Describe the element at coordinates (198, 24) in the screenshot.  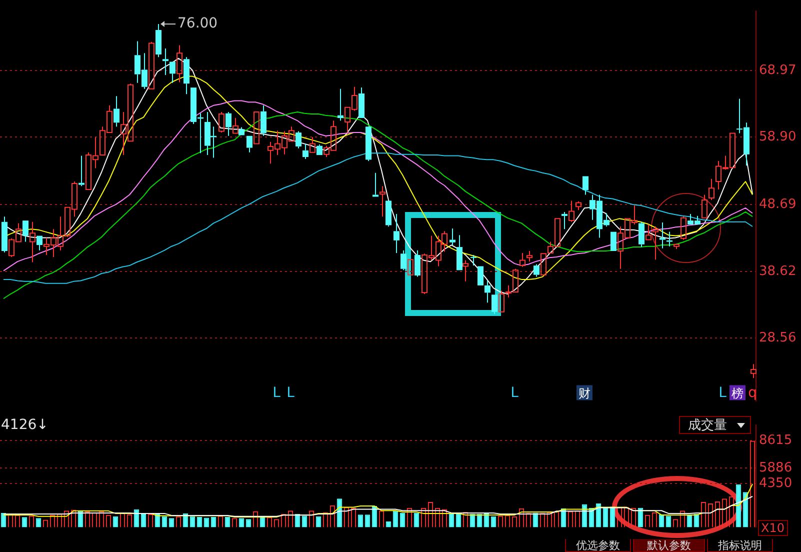
I see `annotation: 76.00` at that location.